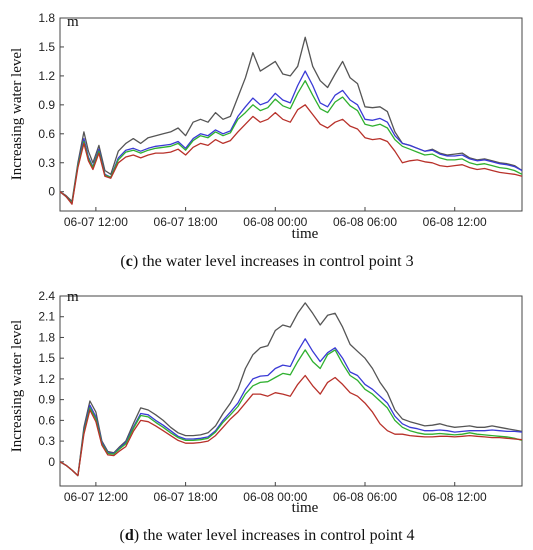 The height and width of the screenshot is (550, 533). Describe the element at coordinates (73, 297) in the screenshot. I see `y-unit-d: m` at that location.